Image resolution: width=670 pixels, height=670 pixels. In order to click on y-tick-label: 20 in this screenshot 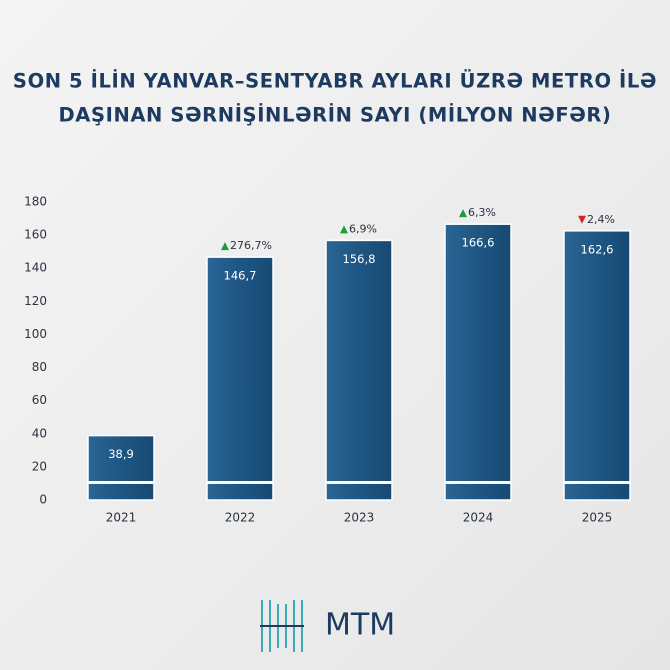, I will do `click(39, 466)`.